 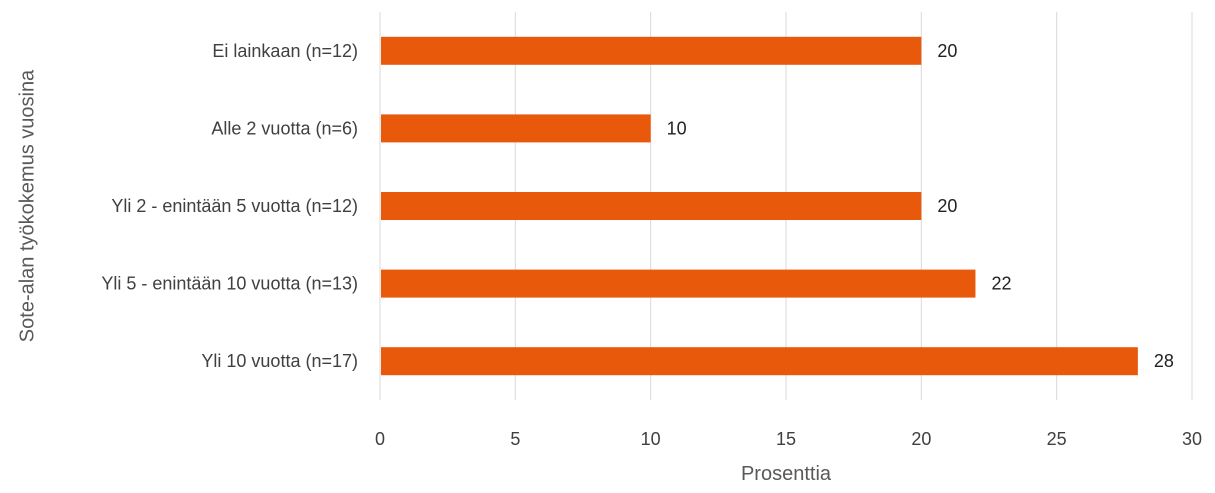 I want to click on x-tick-label-0: 0, so click(x=380, y=439).